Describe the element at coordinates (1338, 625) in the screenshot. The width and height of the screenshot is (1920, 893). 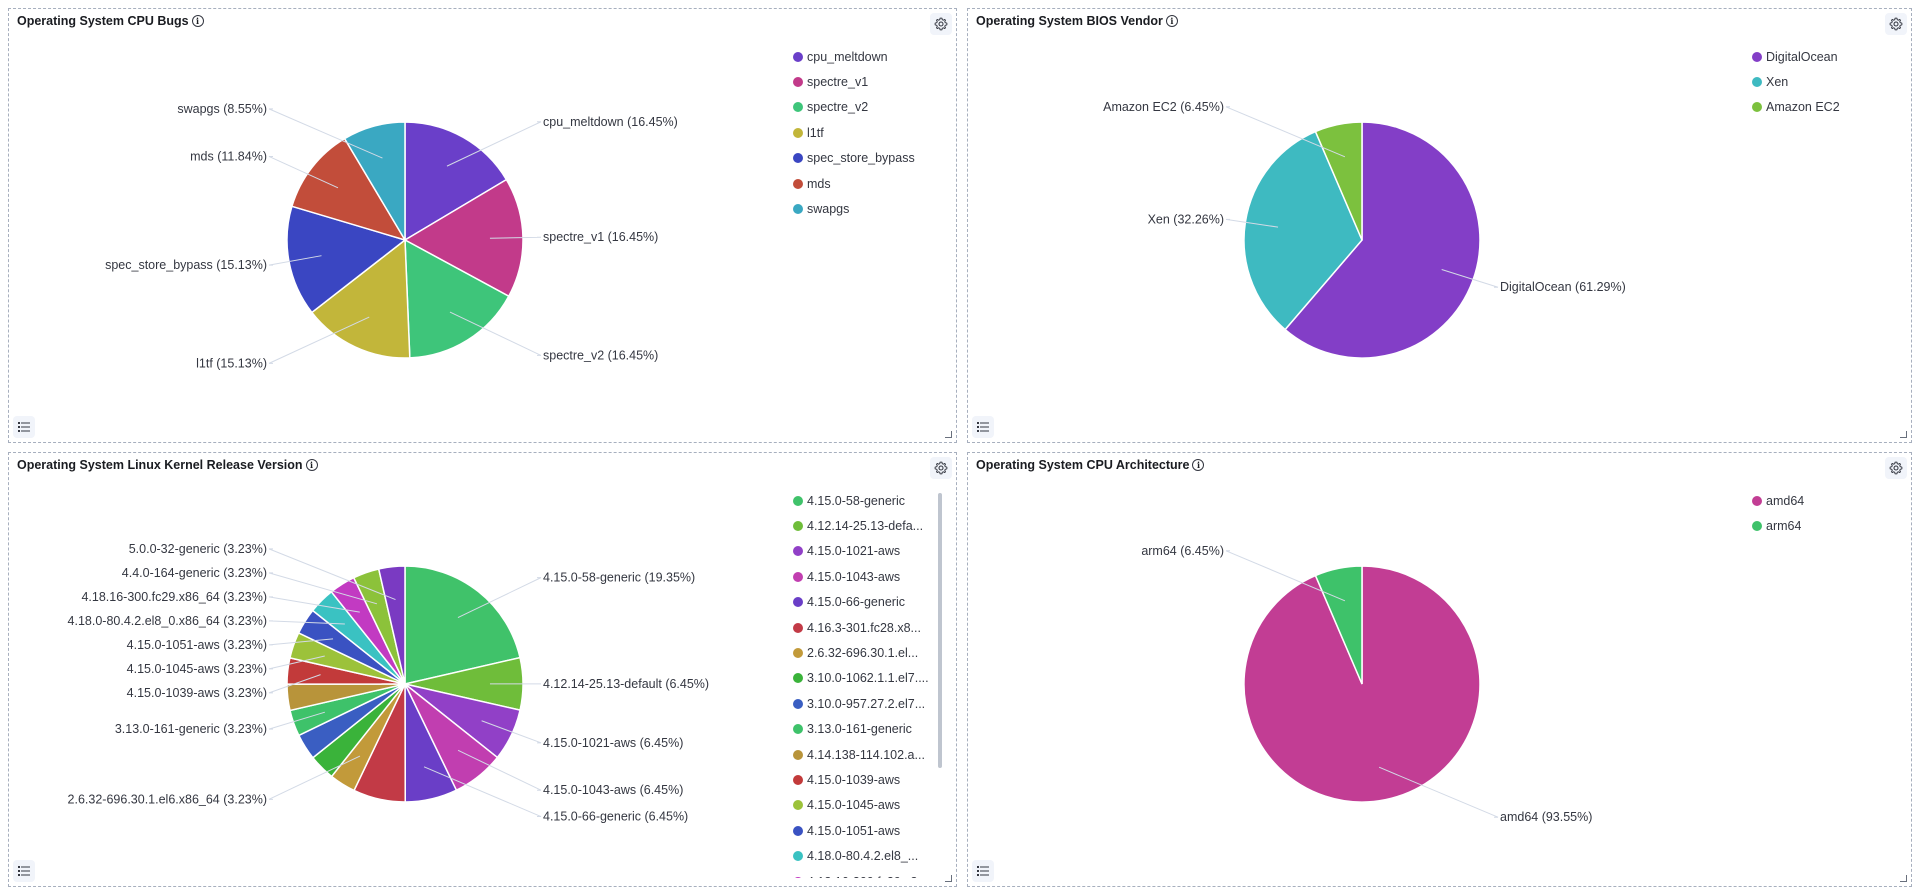
I see `pie-slice-arm64` at that location.